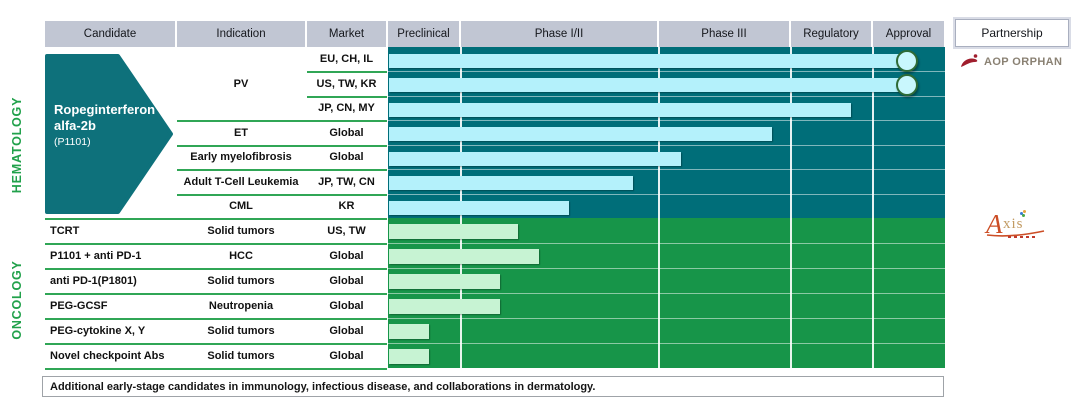 The width and height of the screenshot is (1077, 417). Describe the element at coordinates (241, 132) in the screenshot. I see `indication-et: ET` at that location.